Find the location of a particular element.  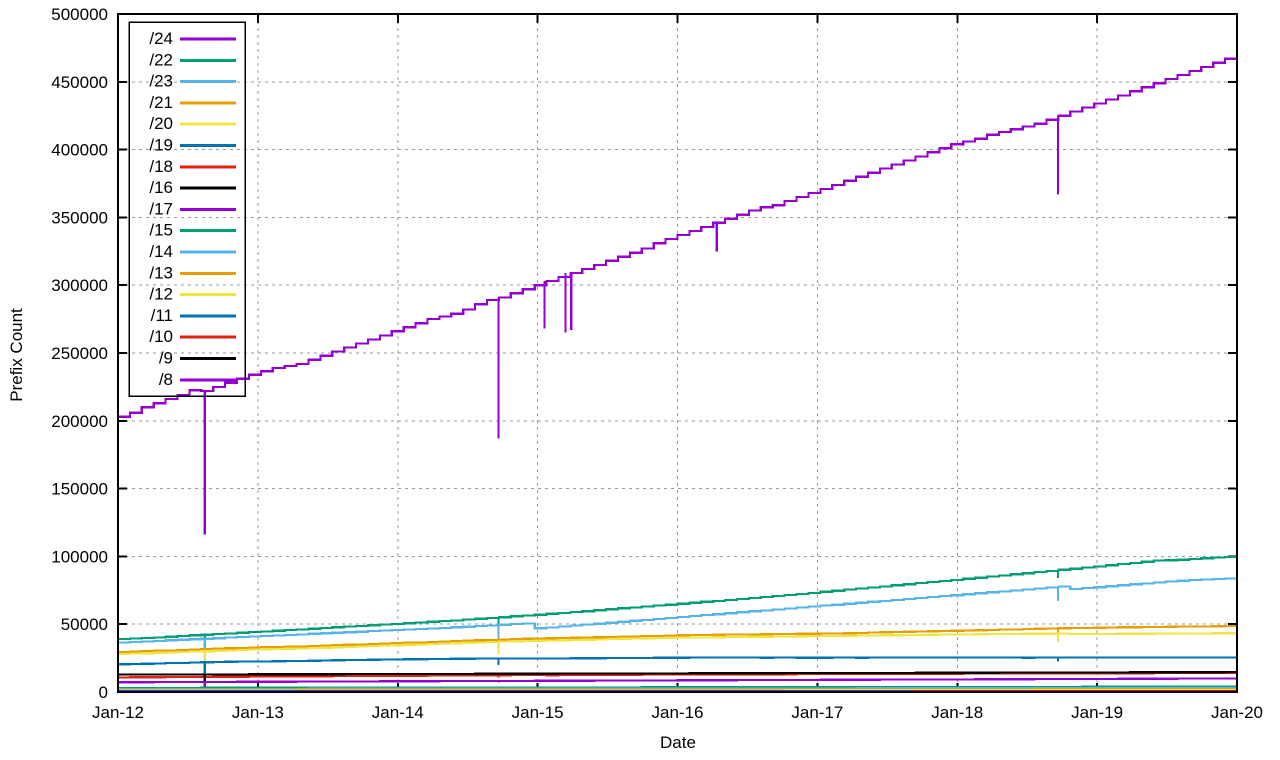

legend-label-slash9: /9 is located at coordinates (166, 358).